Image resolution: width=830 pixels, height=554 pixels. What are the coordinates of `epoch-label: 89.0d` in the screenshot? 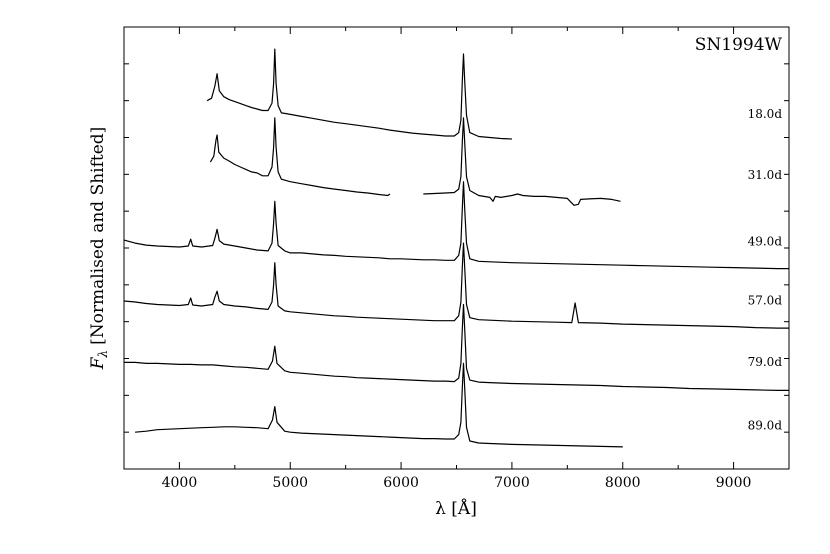 It's located at (765, 426).